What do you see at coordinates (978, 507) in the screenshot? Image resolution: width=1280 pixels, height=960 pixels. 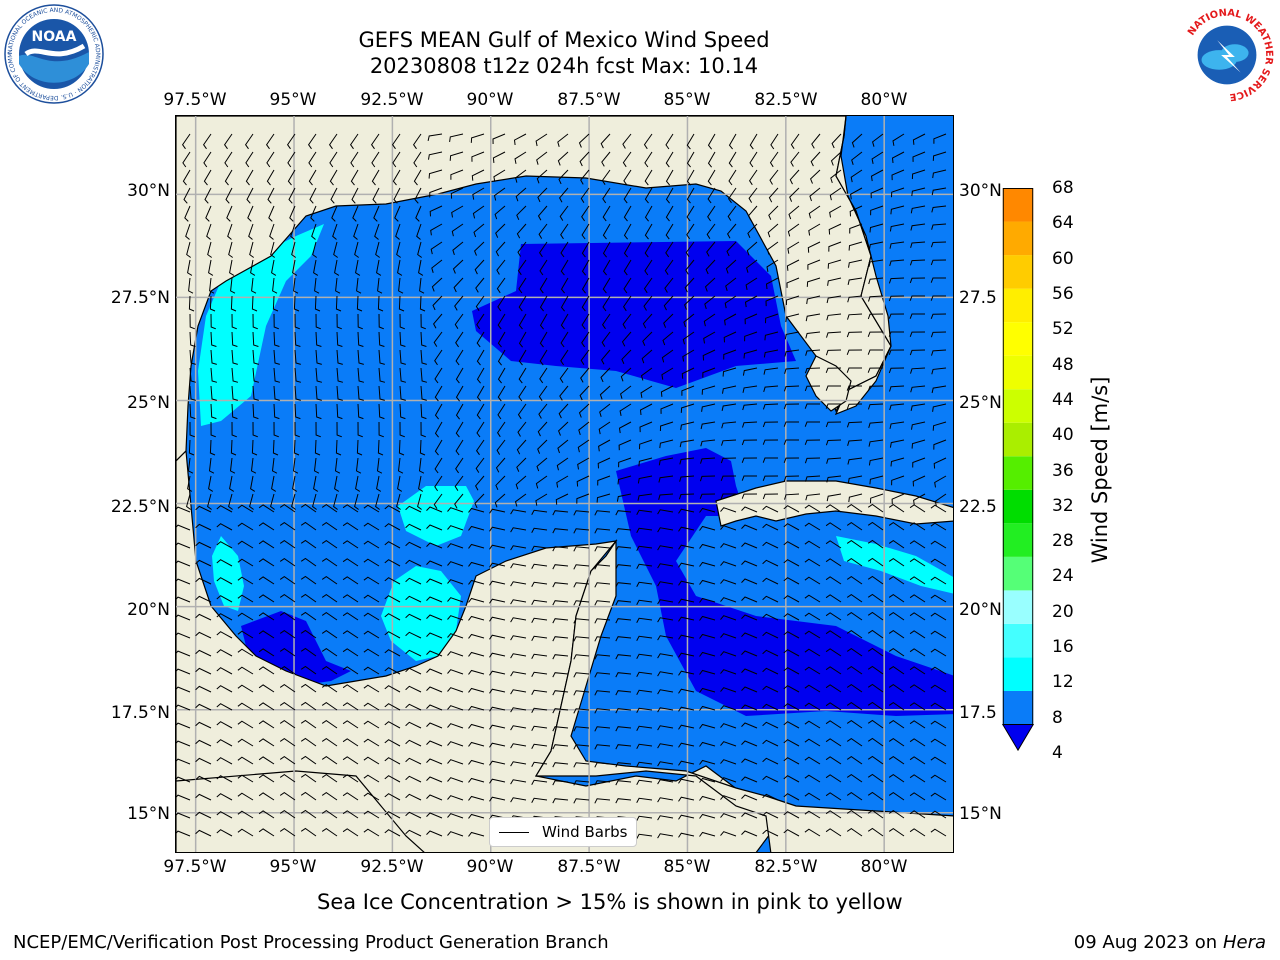 I see `lat-label-right: 22.5` at bounding box center [978, 507].